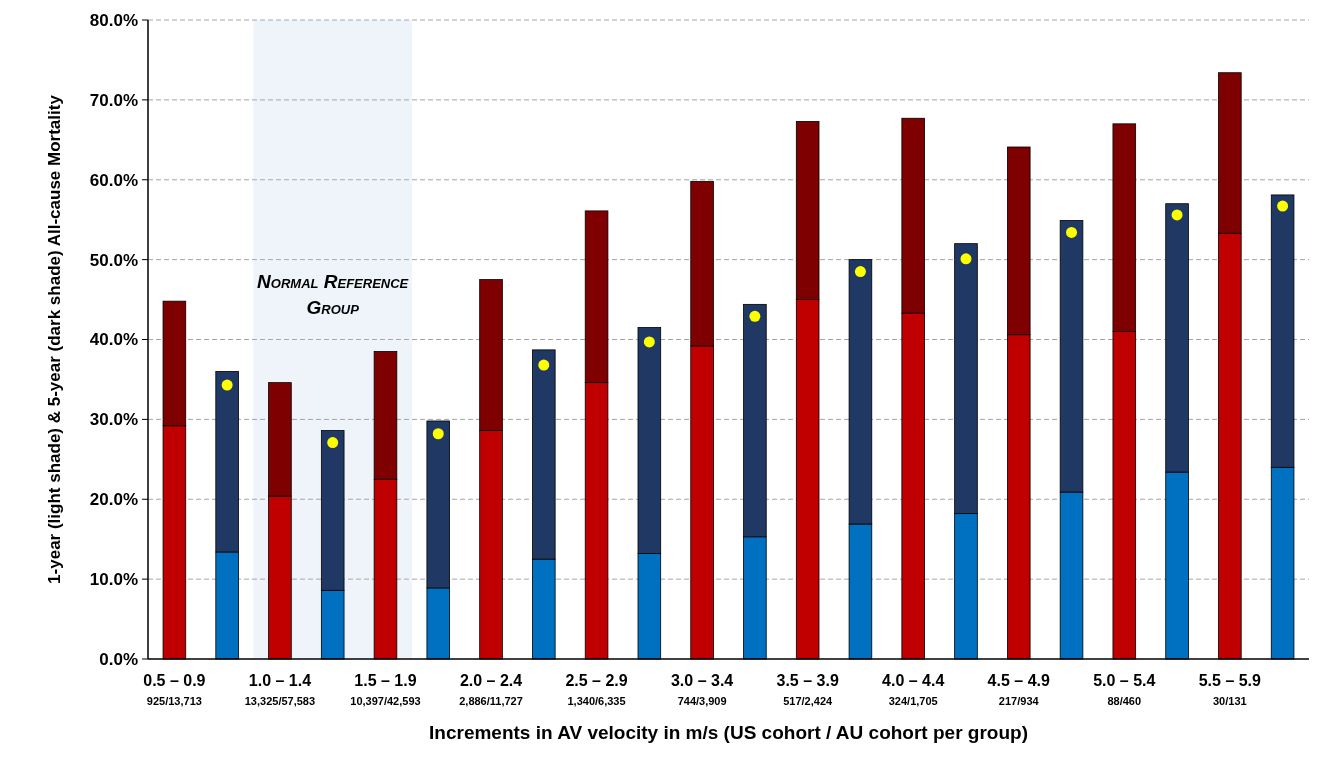  I want to click on x-axis-title: Increments in AV velocity in m/s (US cohort / AU cohort per group), so click(728, 732).